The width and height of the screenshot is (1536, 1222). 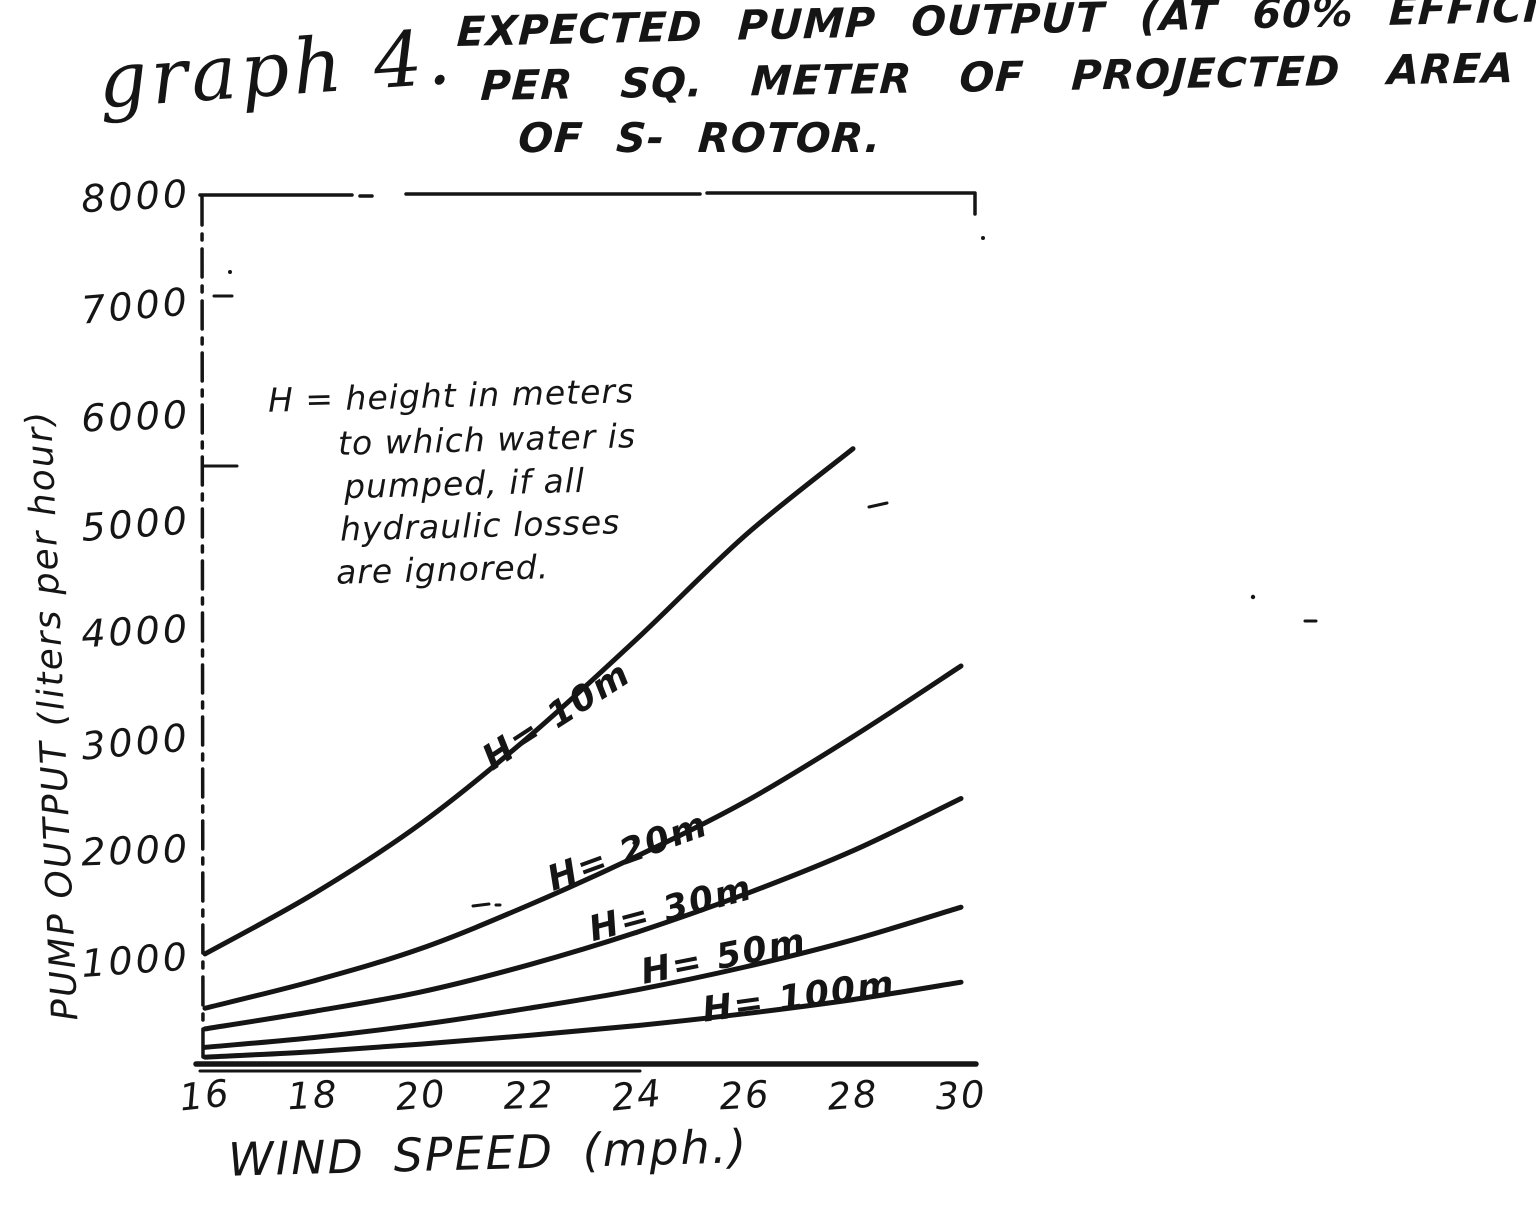 What do you see at coordinates (587, 203) in the screenshot?
I see `plot-top-border` at bounding box center [587, 203].